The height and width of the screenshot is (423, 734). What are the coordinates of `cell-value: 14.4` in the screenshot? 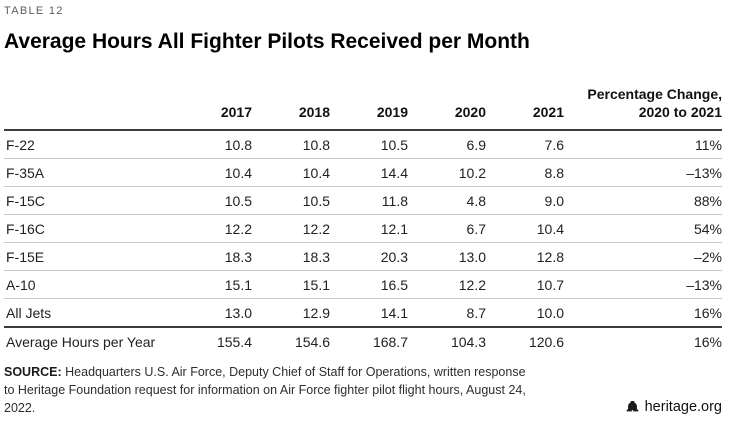 It's located at (394, 172).